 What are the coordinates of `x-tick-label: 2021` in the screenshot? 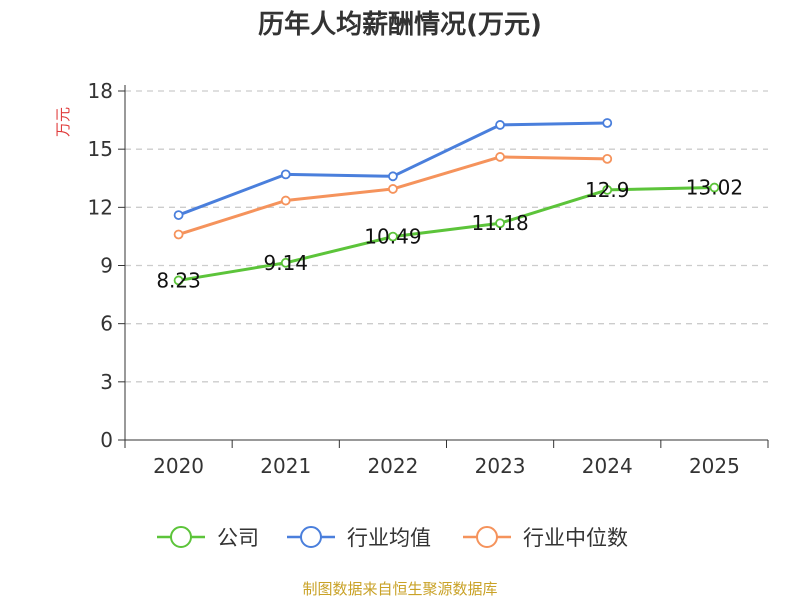 It's located at (285, 466).